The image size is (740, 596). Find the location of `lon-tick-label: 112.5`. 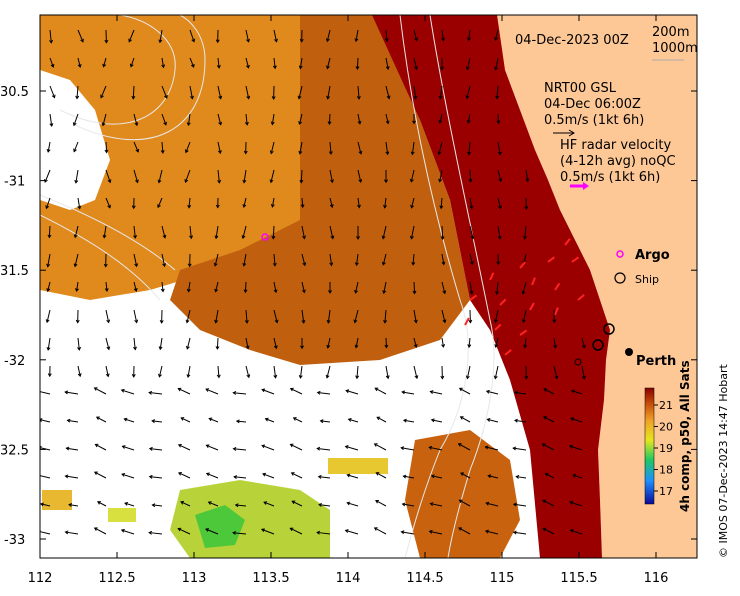

lon-tick-label: 112.5 is located at coordinates (116, 578).